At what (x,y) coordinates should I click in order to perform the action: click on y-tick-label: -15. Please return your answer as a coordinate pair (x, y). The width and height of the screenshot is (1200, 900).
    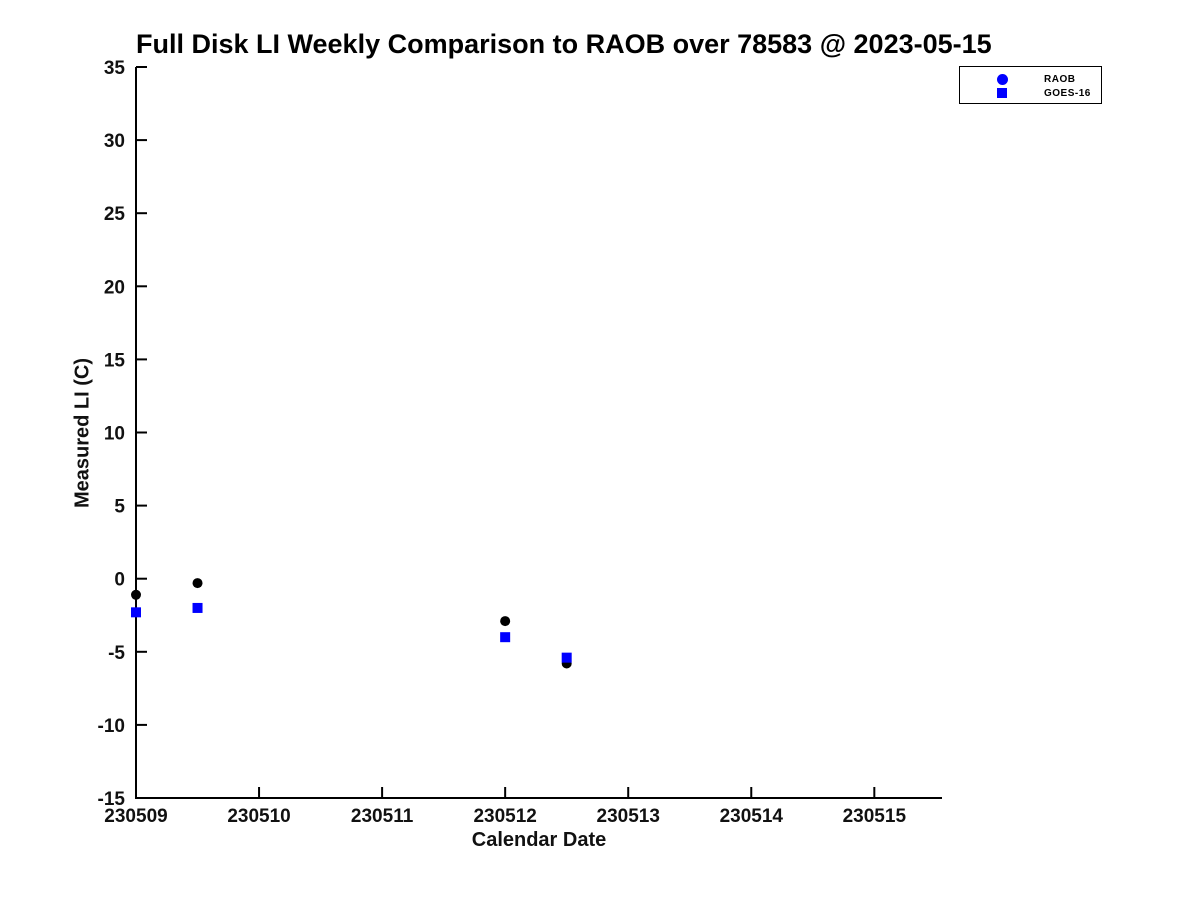
    Looking at the image, I should click on (112, 799).